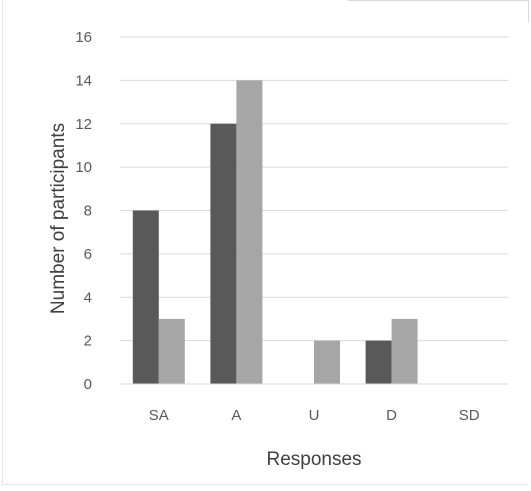 The height and width of the screenshot is (491, 531). I want to click on frame-left-edge, so click(2, 243).